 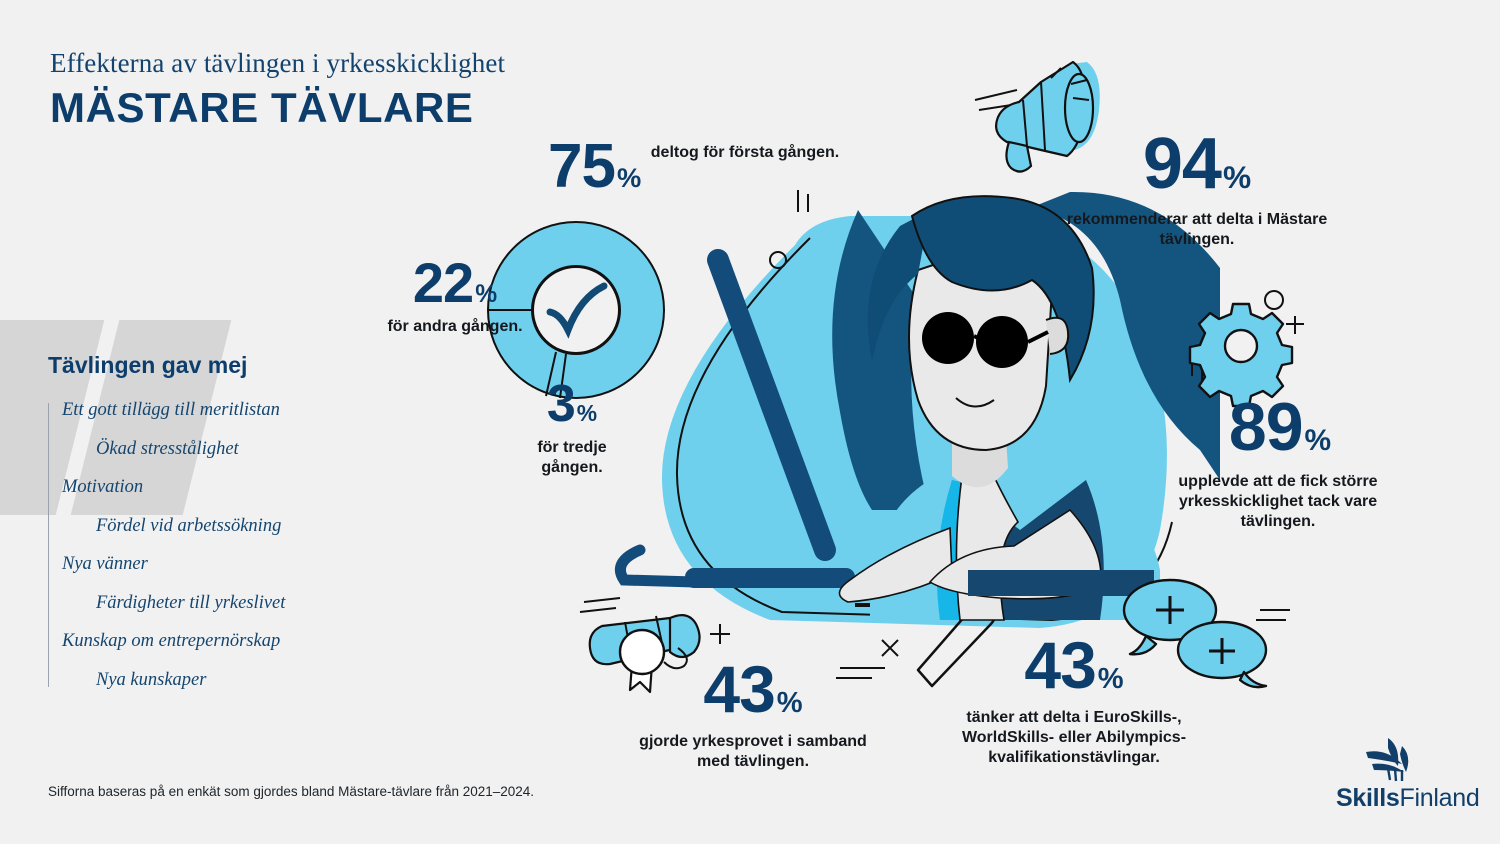 I want to click on stat-third-time: 3% för tredje gången., so click(x=572, y=426).